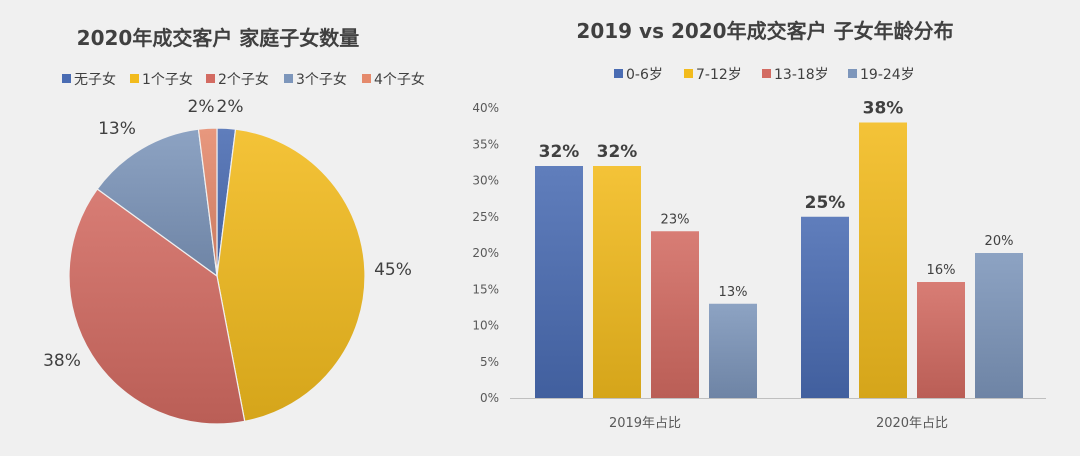 This screenshot has height=456, width=1080. What do you see at coordinates (489, 362) in the screenshot?
I see `y-tick-label: 5%` at bounding box center [489, 362].